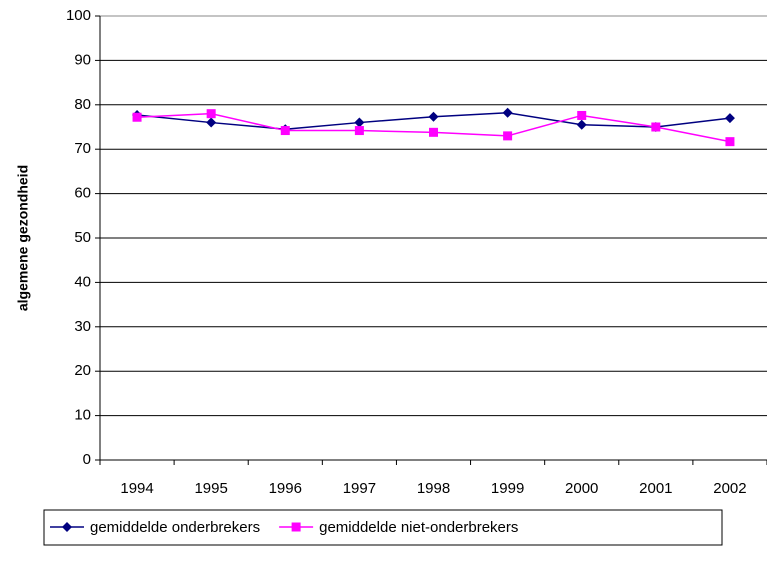 The width and height of the screenshot is (767, 573). What do you see at coordinates (136, 488) in the screenshot?
I see `x-tick-label: 1994` at bounding box center [136, 488].